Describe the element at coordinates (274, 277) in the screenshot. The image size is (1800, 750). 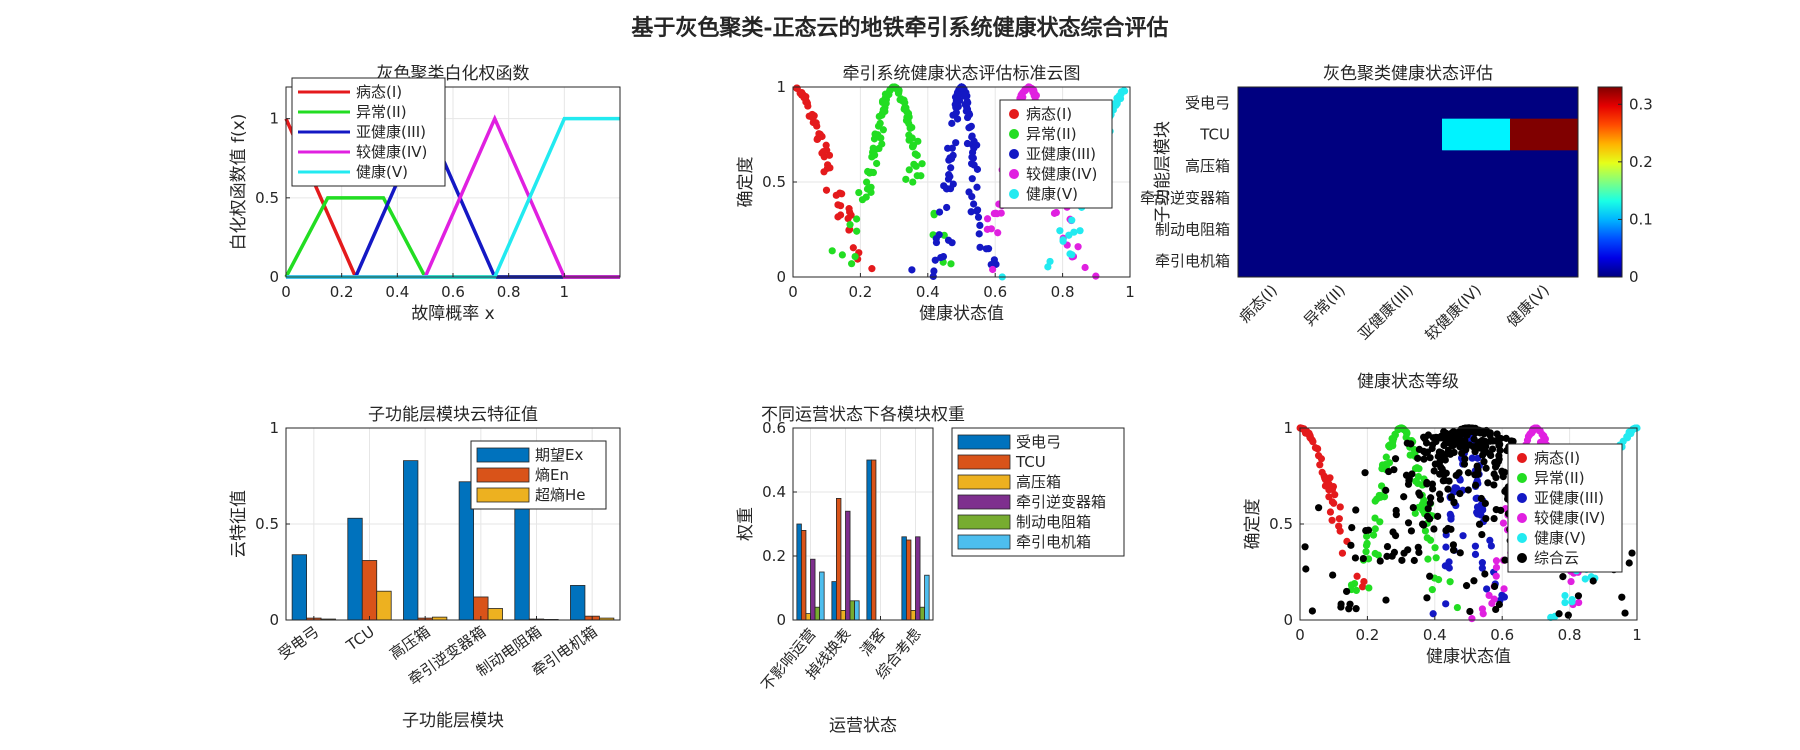
I see `y-tick-label: 0` at that location.